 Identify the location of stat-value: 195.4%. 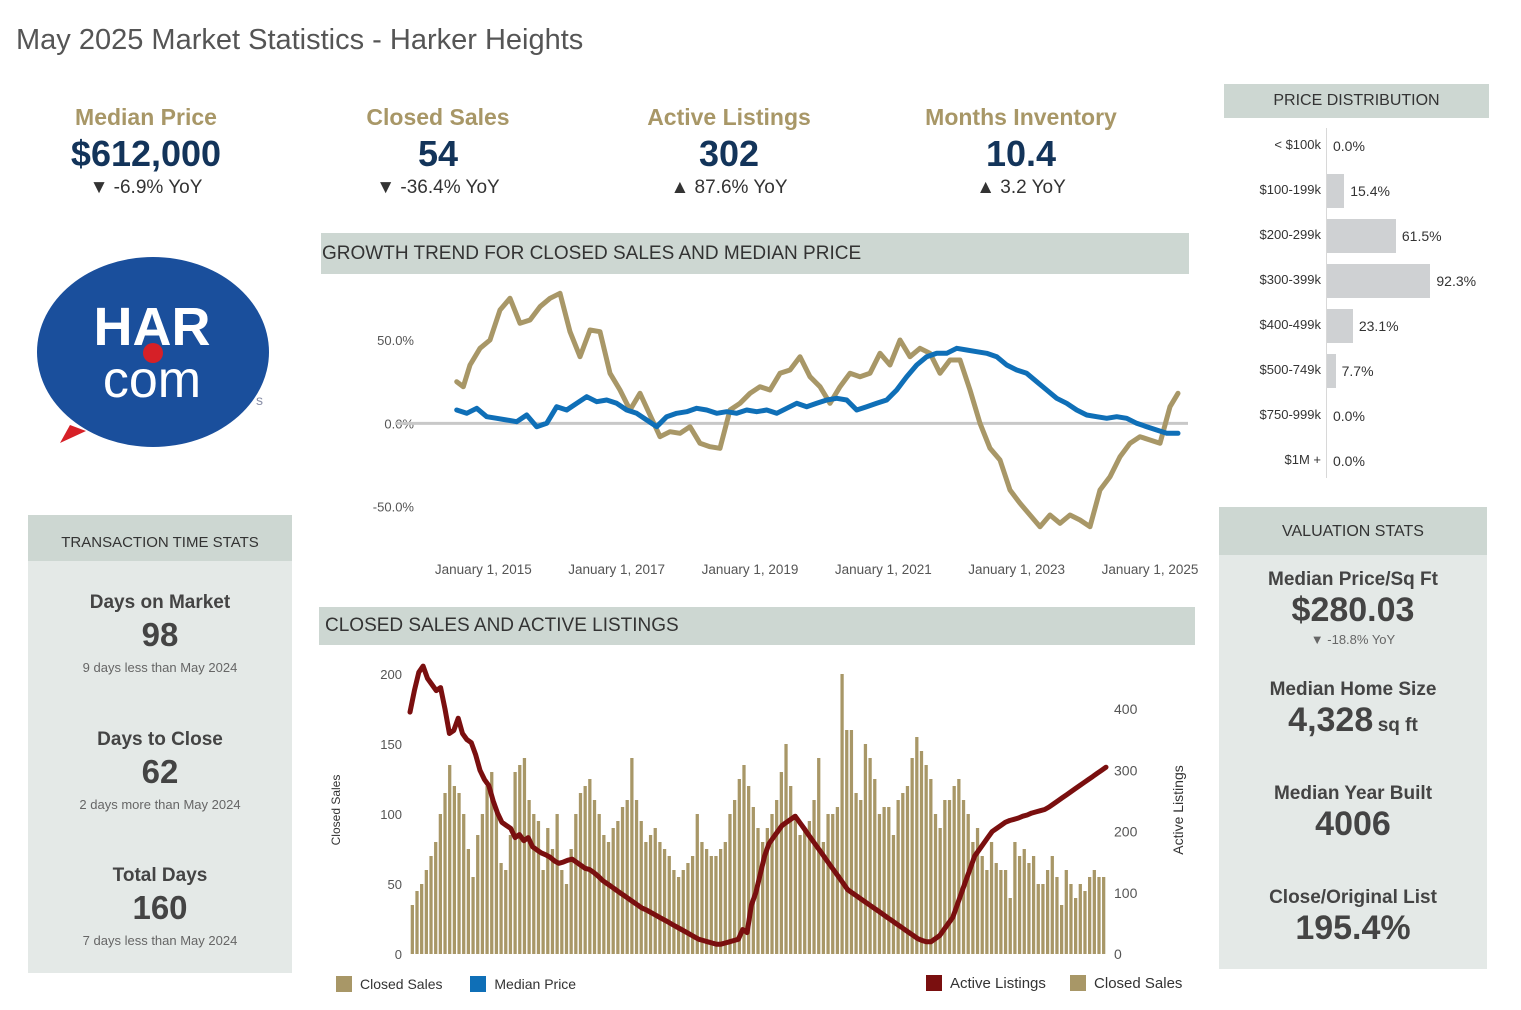
(1353, 928).